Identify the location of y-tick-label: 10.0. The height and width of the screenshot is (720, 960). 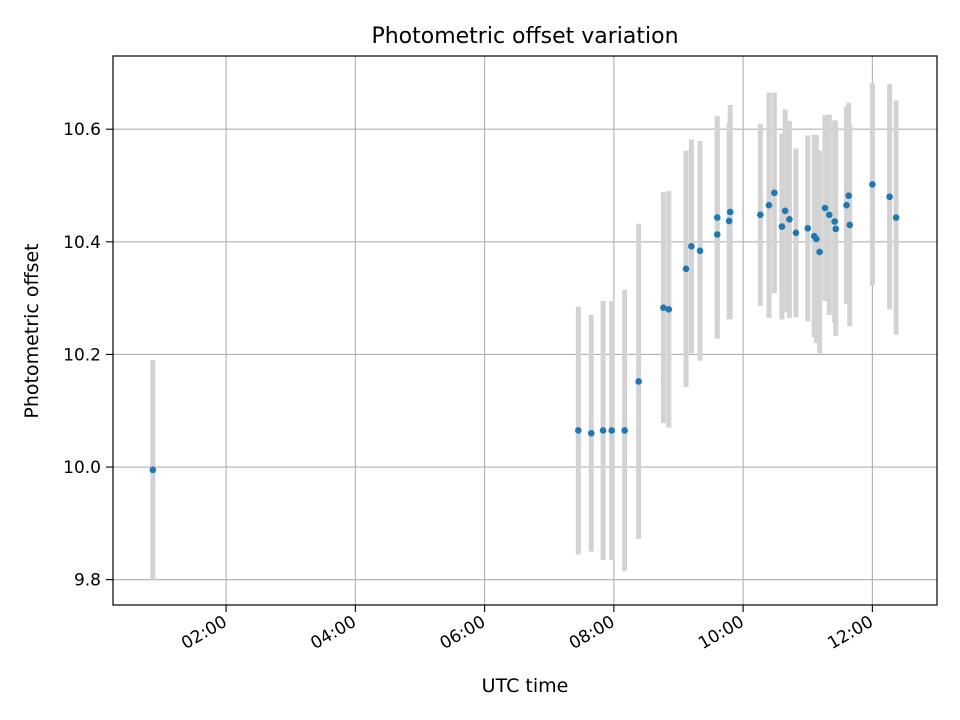
(82, 468).